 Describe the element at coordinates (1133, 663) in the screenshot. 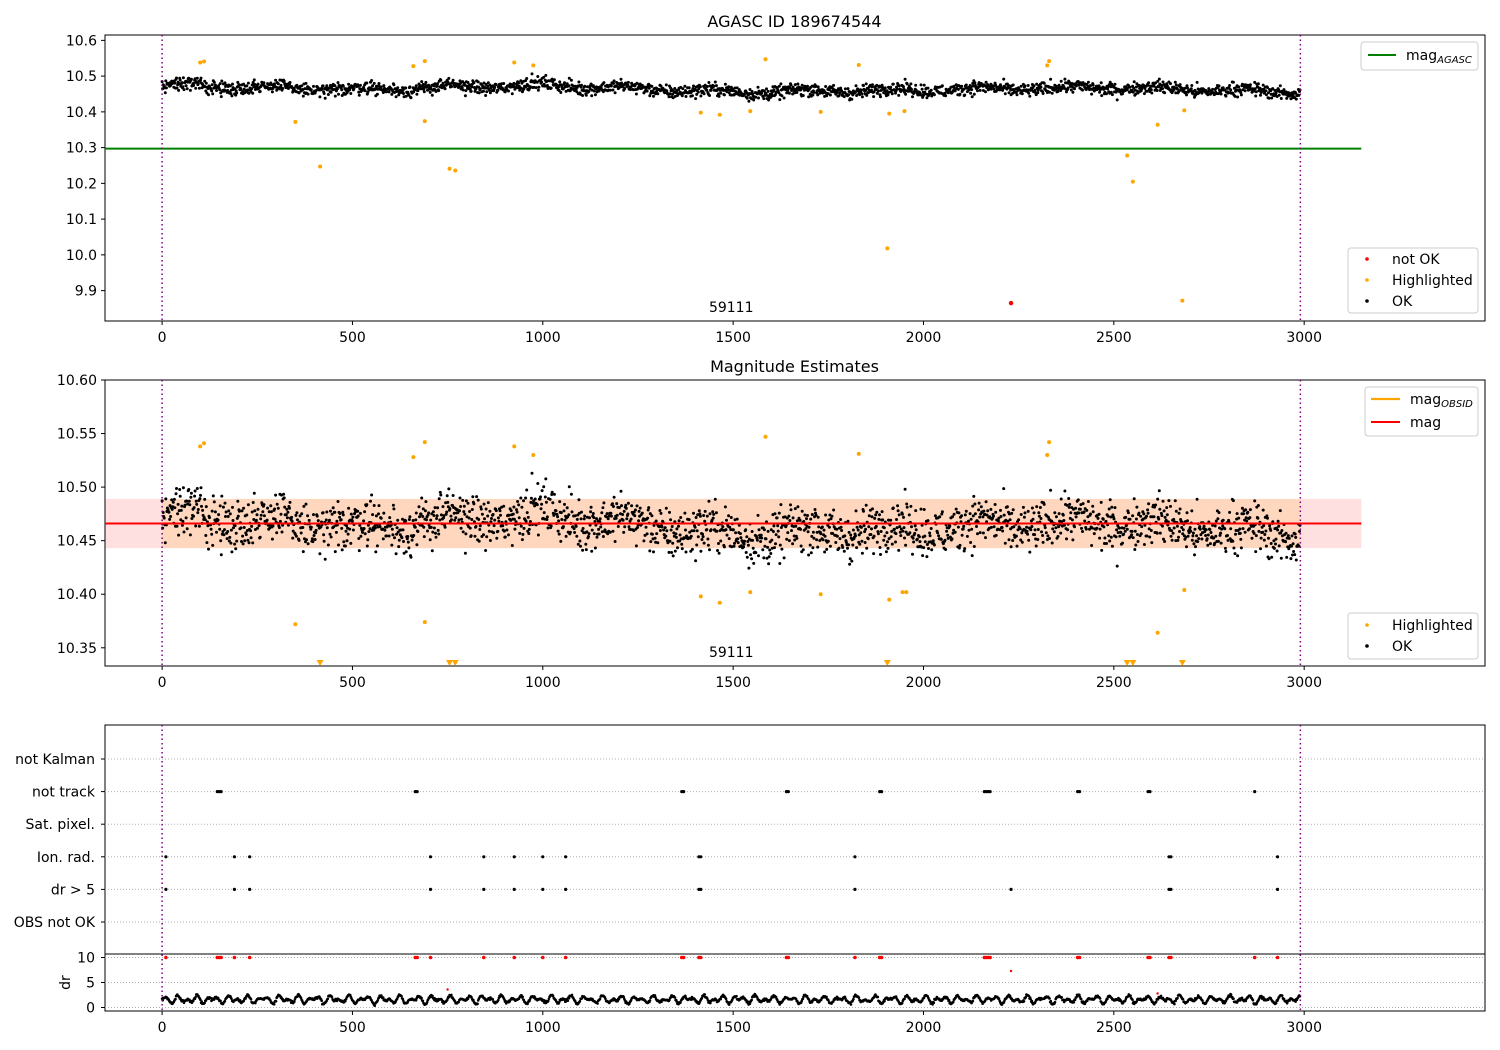

I see `mag-below-range-marker` at that location.